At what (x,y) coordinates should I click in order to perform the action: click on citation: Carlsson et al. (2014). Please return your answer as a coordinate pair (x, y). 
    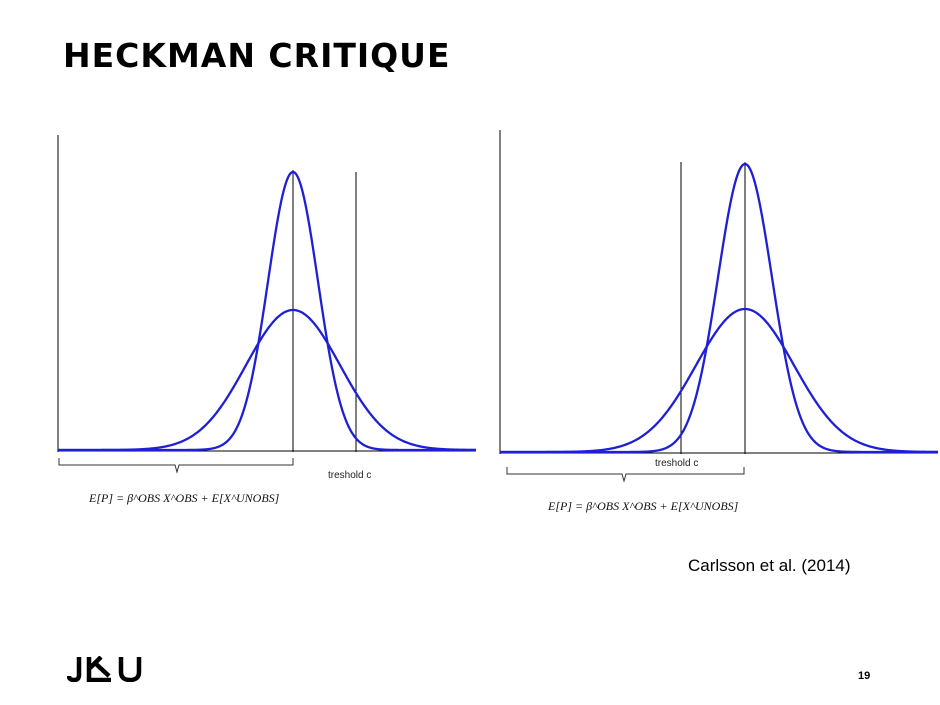
    Looking at the image, I should click on (769, 565).